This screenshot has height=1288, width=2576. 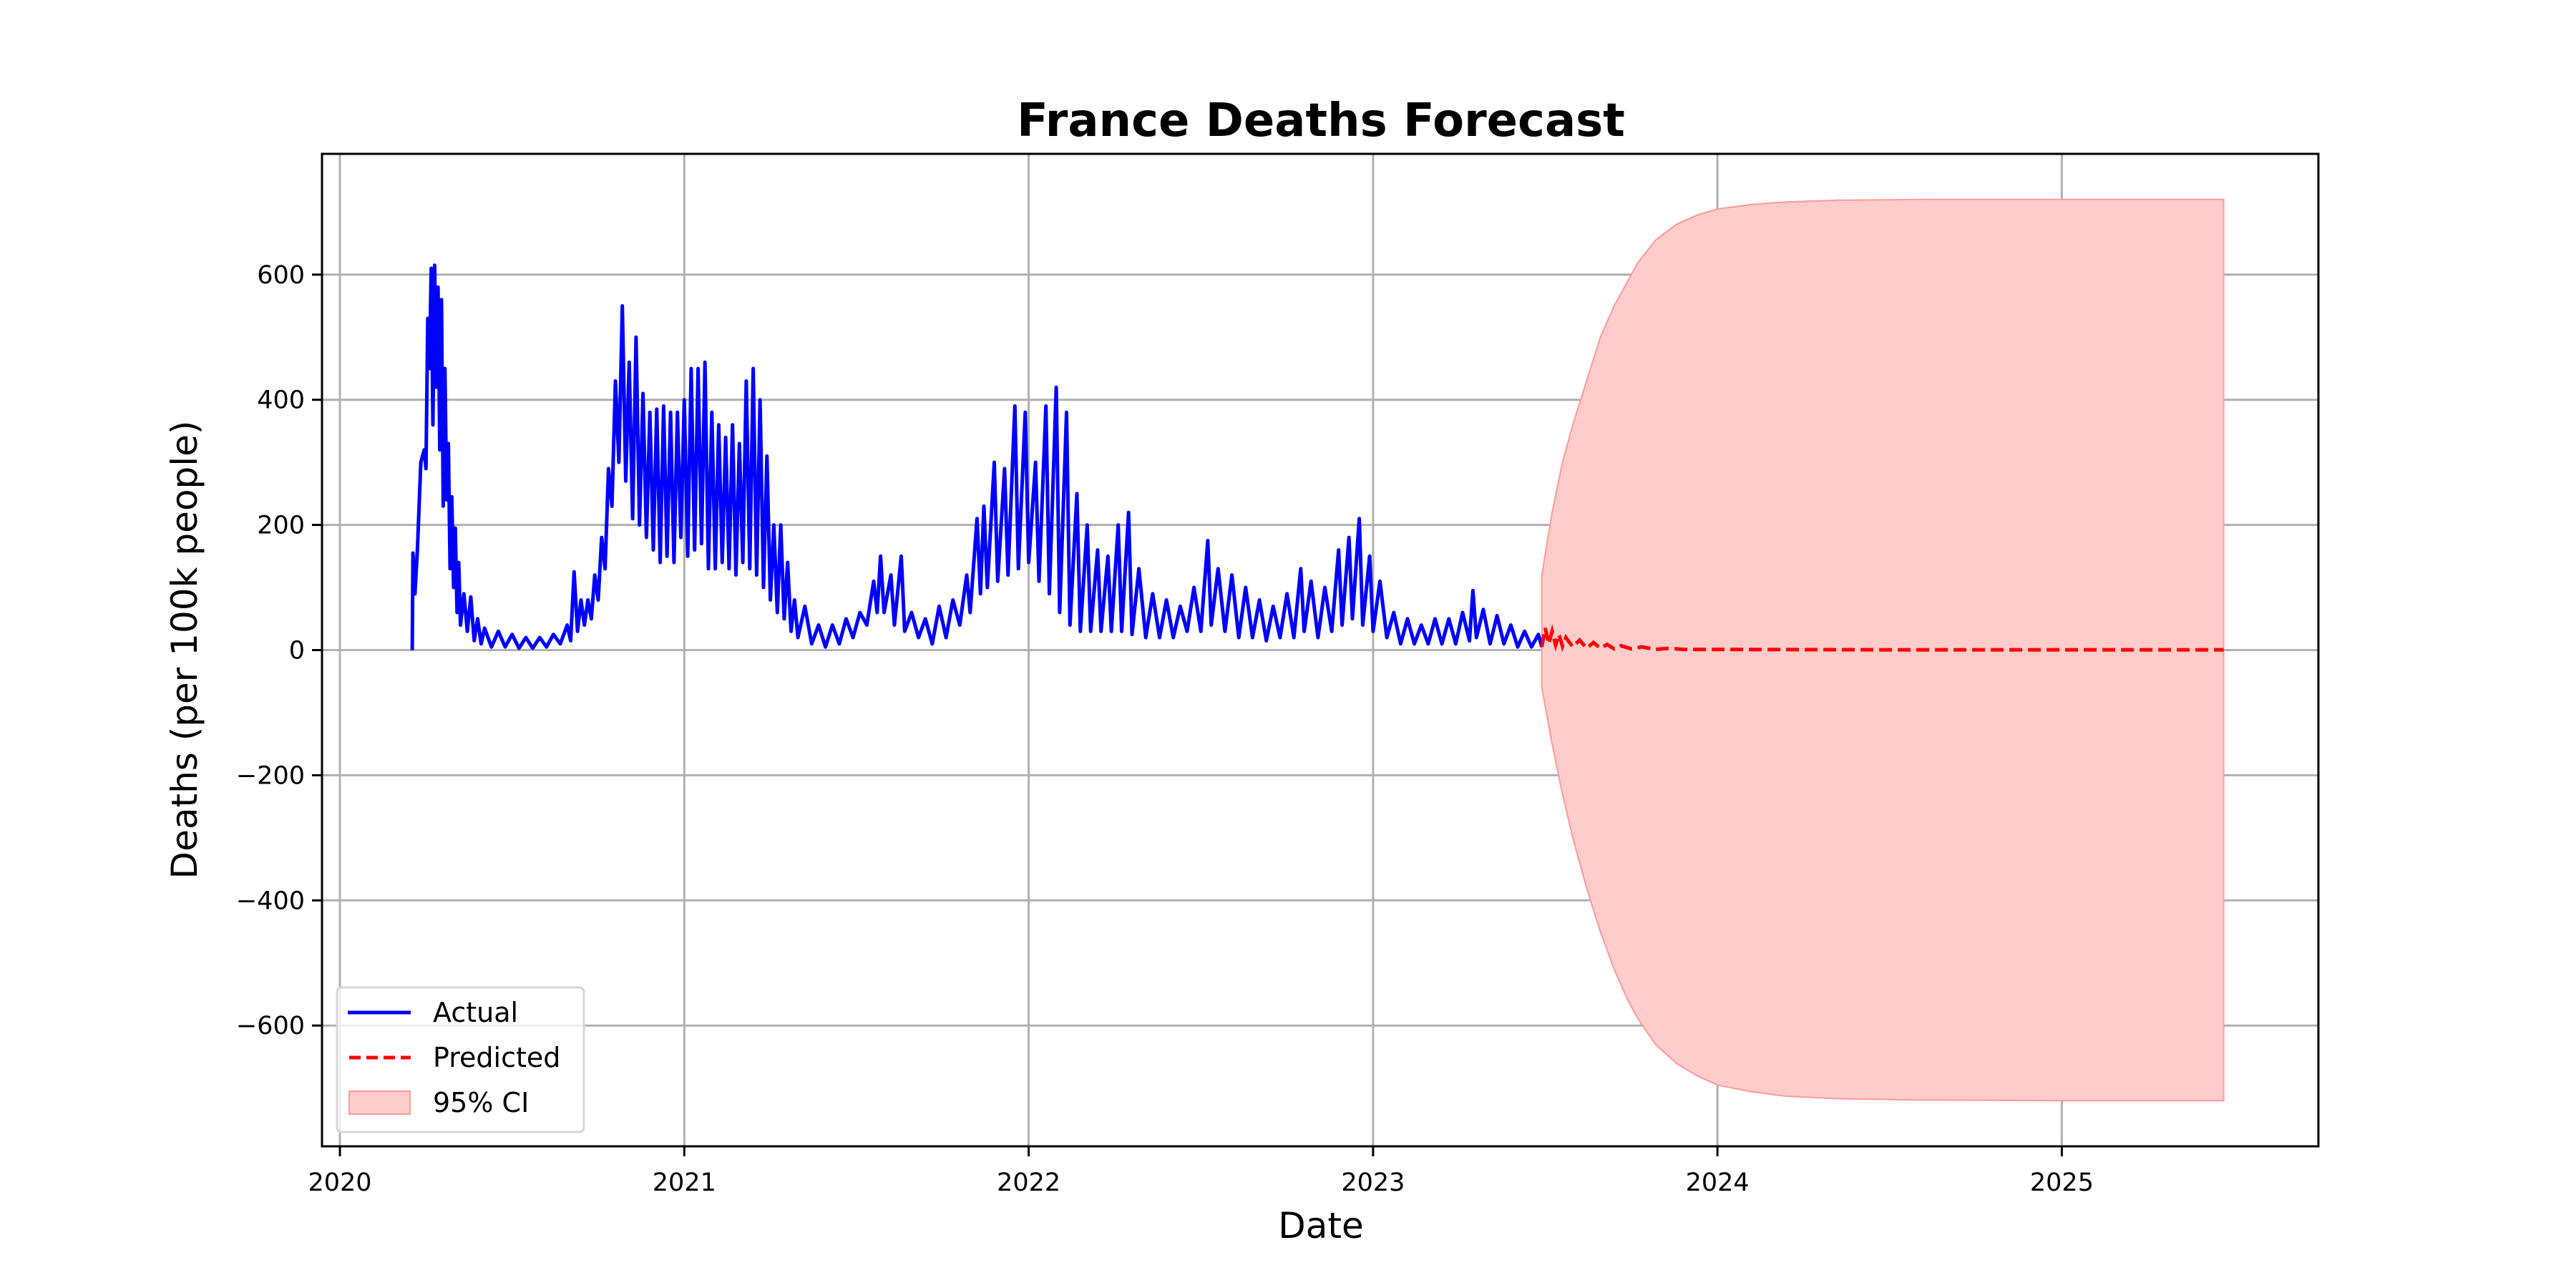 What do you see at coordinates (270, 775) in the screenshot?
I see `y-tick-label: −200` at bounding box center [270, 775].